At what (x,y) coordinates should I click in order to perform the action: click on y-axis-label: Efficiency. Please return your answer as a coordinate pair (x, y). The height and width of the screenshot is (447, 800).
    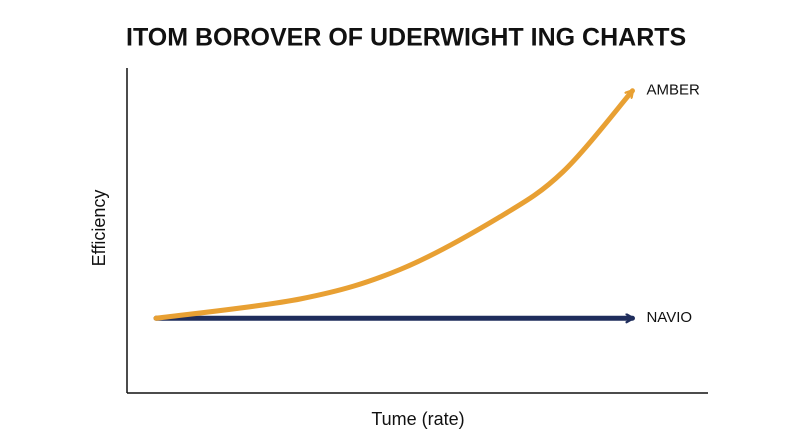
    Looking at the image, I should click on (99, 228).